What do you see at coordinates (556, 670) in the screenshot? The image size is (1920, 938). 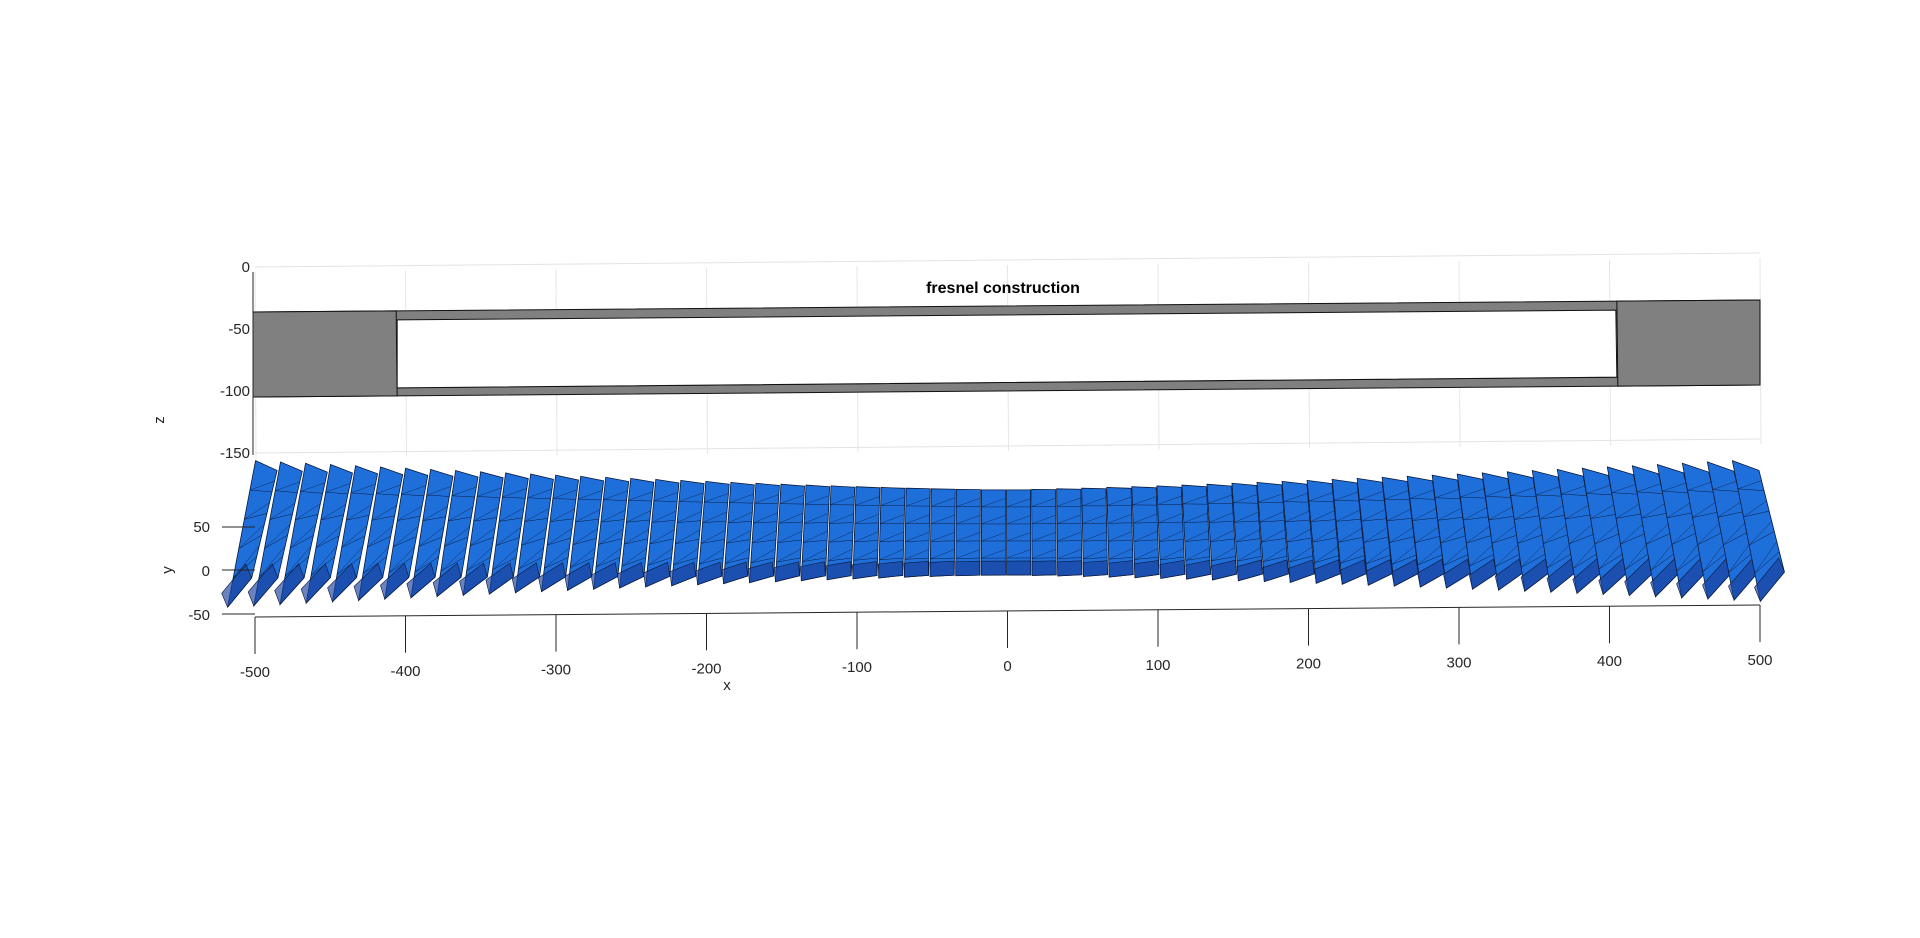 I see `x-tick-label: -300` at bounding box center [556, 670].